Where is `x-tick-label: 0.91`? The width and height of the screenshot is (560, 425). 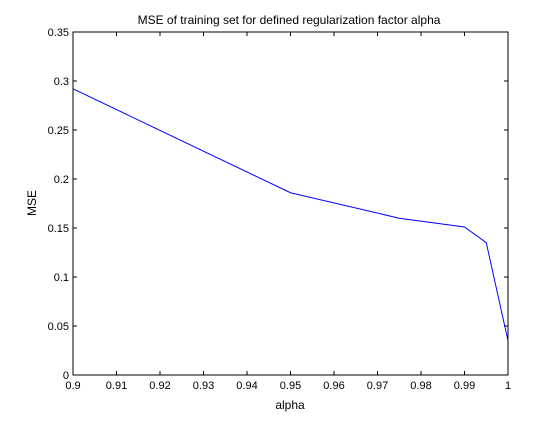 x-tick-label: 0.91 is located at coordinates (116, 386).